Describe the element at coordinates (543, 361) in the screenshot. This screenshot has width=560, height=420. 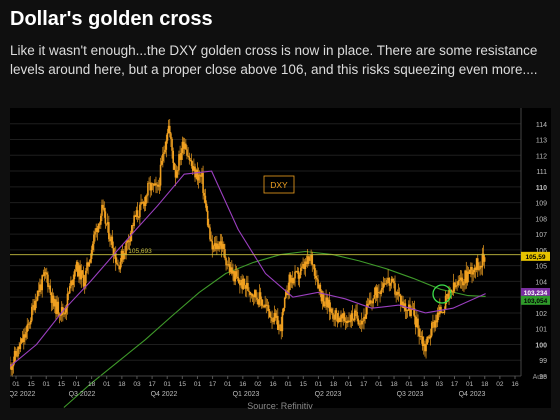
I see `y-tick-label: 99` at that location.